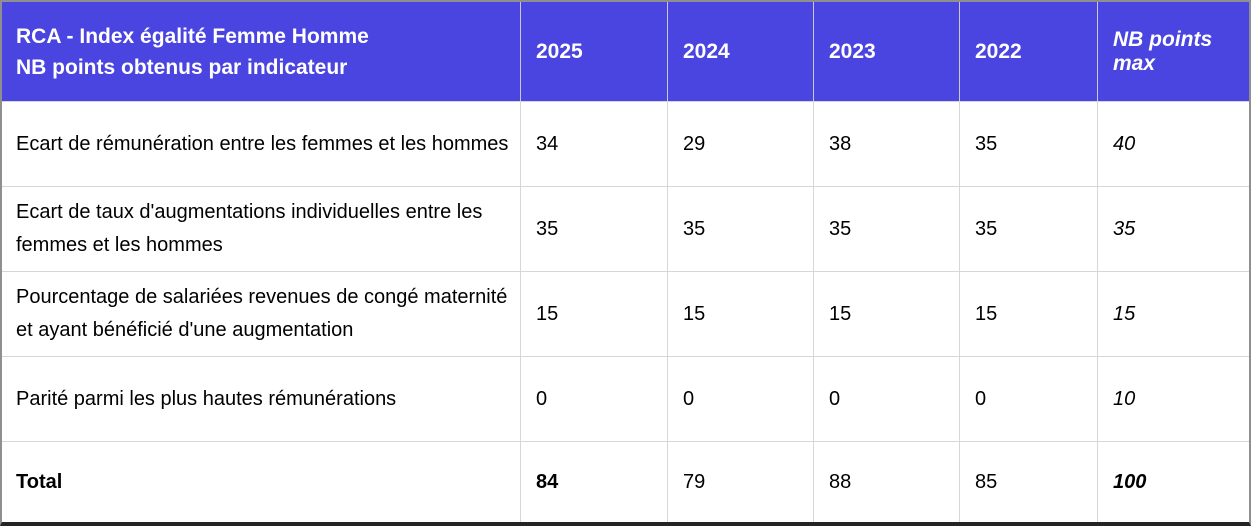  I want to click on total-2022: 85, so click(1028, 481).